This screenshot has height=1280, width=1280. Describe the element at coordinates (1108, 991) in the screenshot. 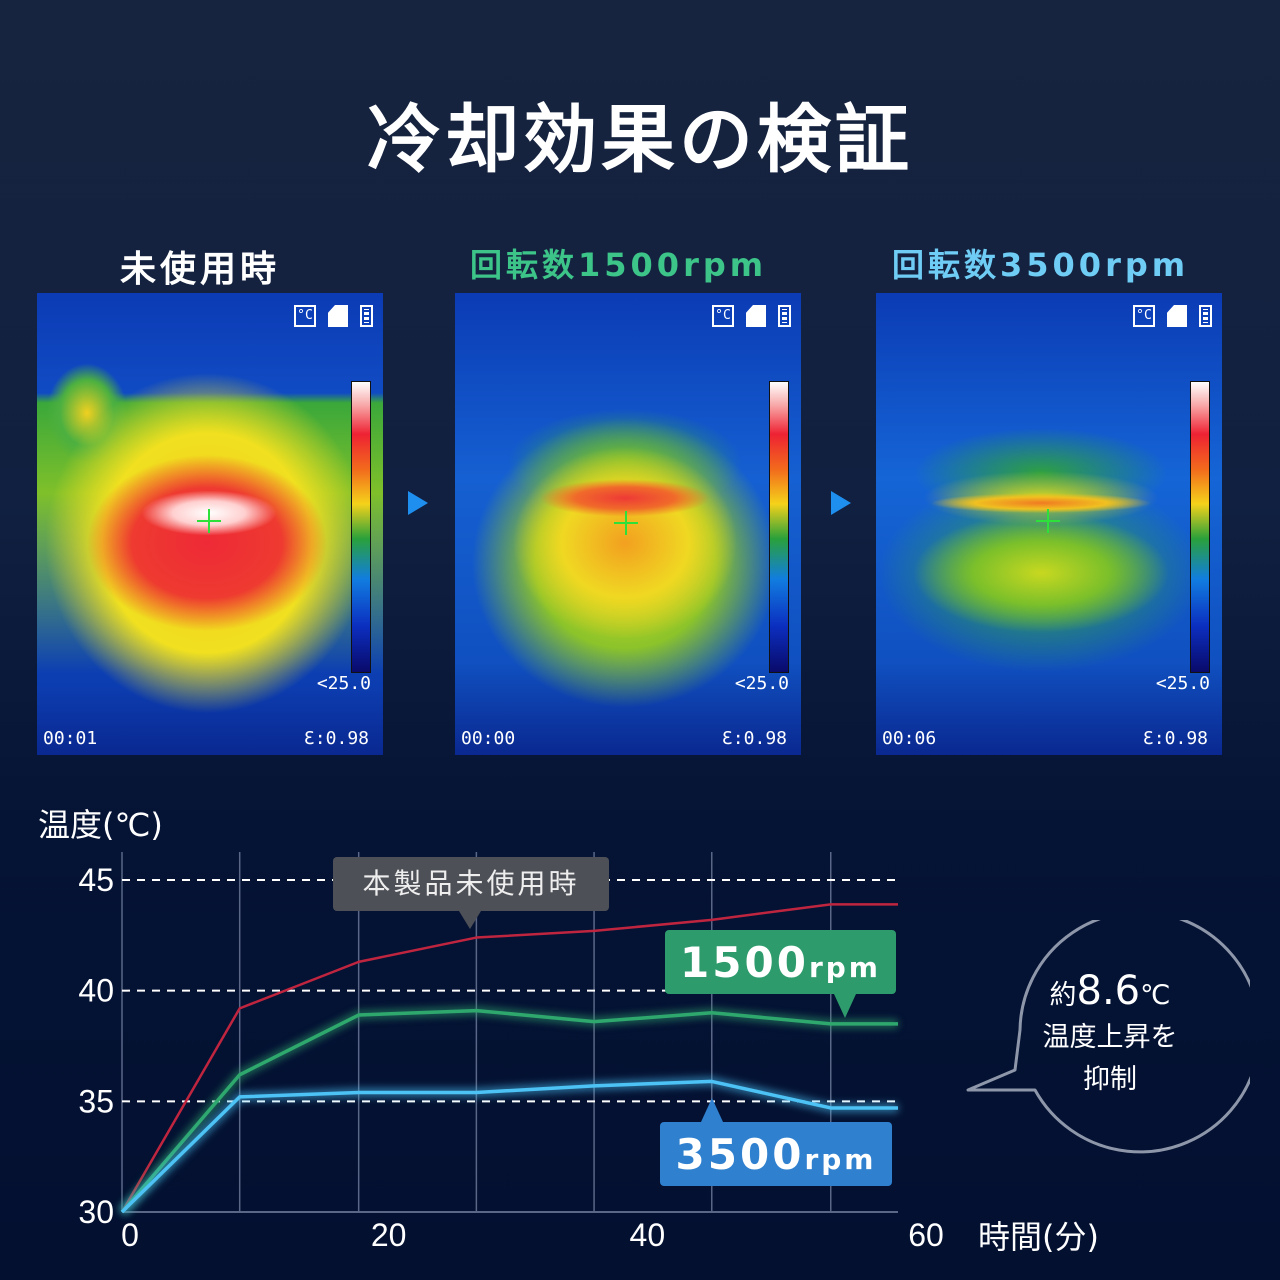

I see `callout-value: 8.6` at that location.